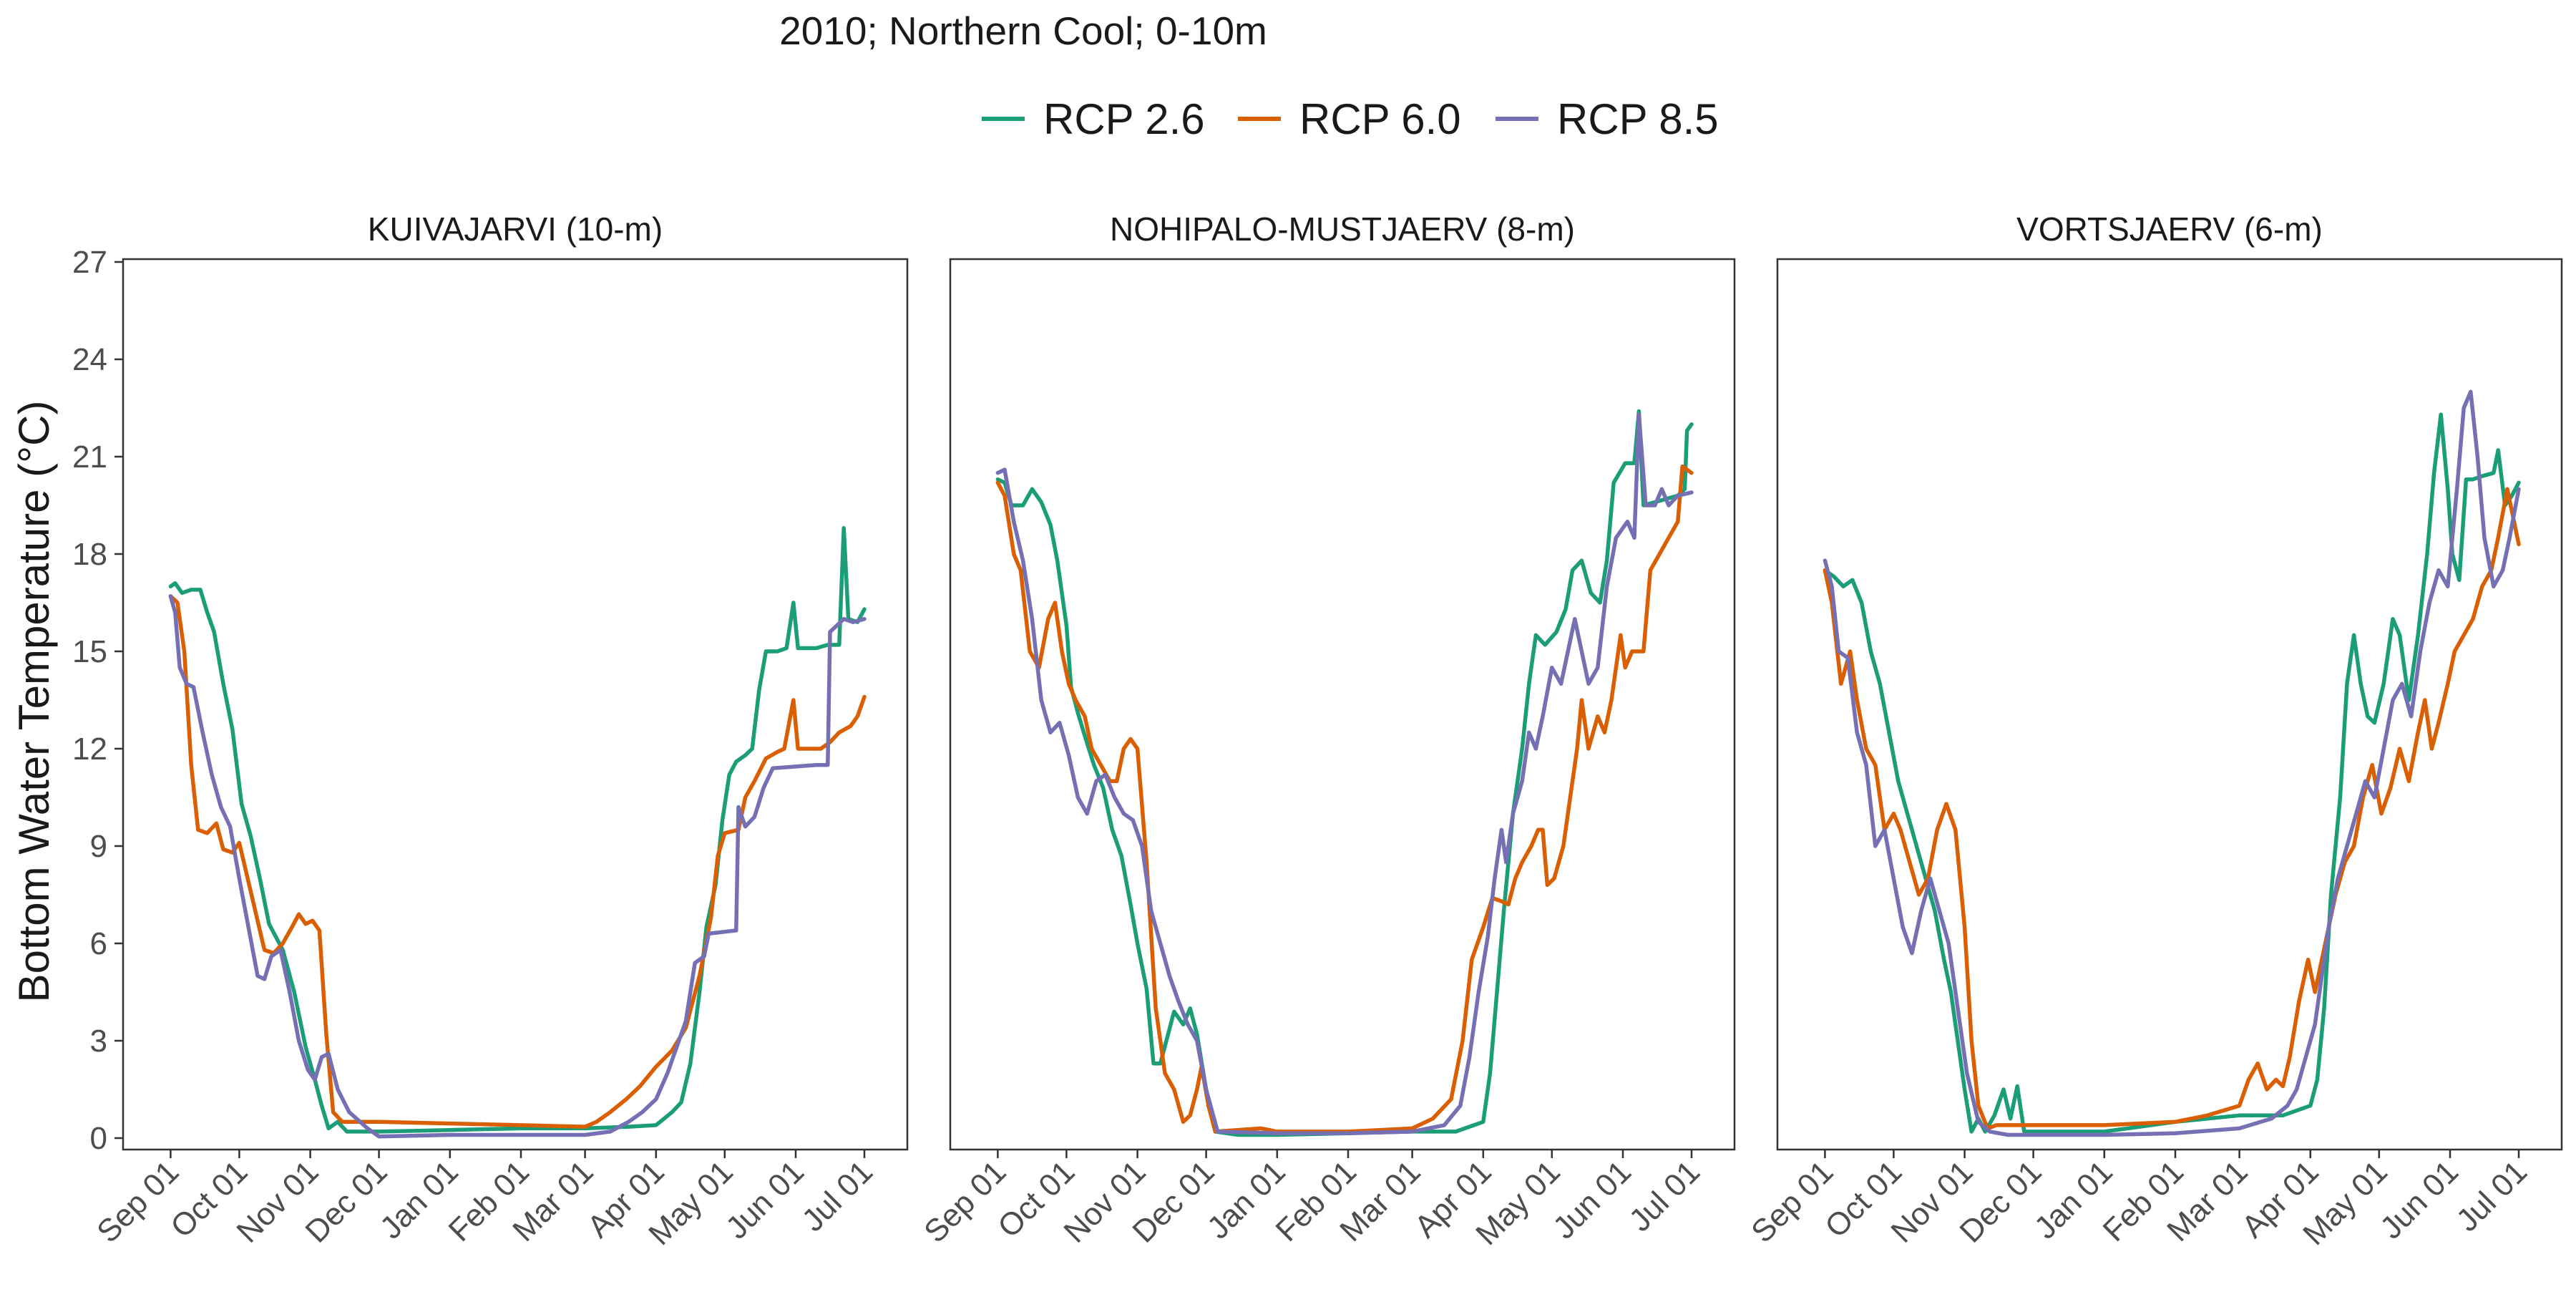 The width and height of the screenshot is (2576, 1292). Describe the element at coordinates (1638, 119) in the screenshot. I see `legend-label-rcp-8-5: RCP 8.5` at that location.